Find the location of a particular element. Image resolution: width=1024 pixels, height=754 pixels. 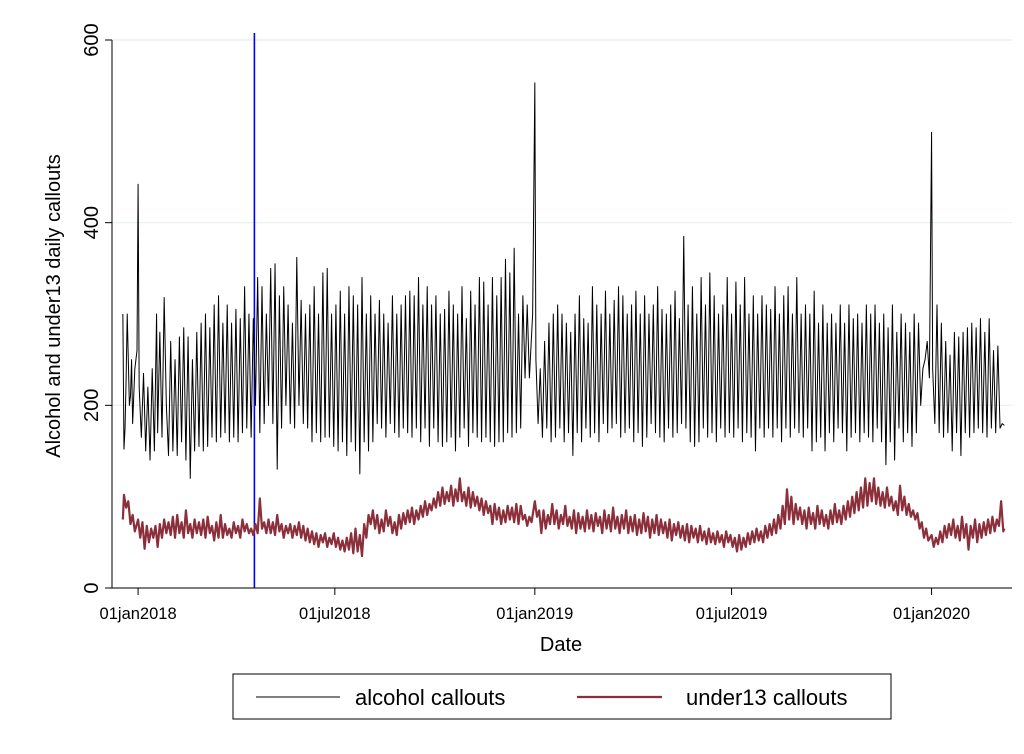

y-tick-label: 200 is located at coordinates (92, 405).